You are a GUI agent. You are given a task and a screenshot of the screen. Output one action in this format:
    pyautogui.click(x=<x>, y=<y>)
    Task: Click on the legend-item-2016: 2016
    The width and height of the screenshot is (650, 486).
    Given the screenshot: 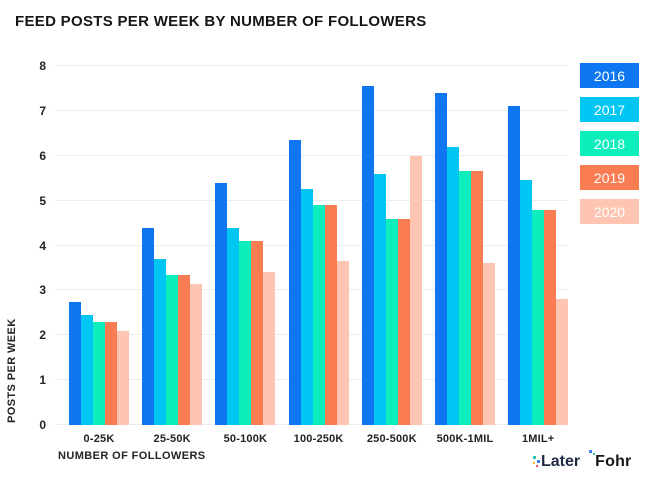 What is the action you would take?
    pyautogui.click(x=609, y=75)
    